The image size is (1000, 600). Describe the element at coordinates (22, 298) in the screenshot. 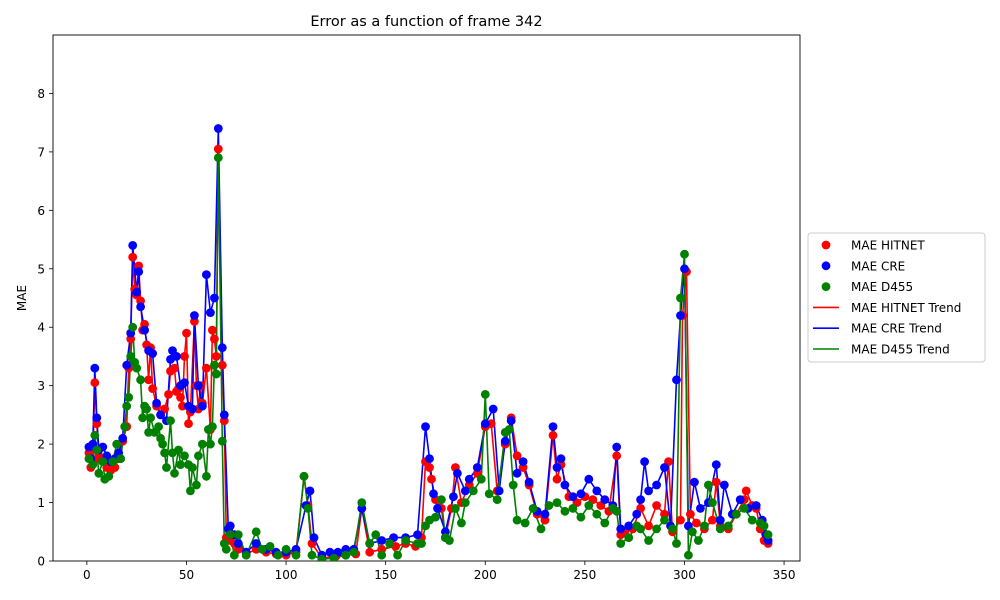

I see `y-axis-label: MAE` at that location.